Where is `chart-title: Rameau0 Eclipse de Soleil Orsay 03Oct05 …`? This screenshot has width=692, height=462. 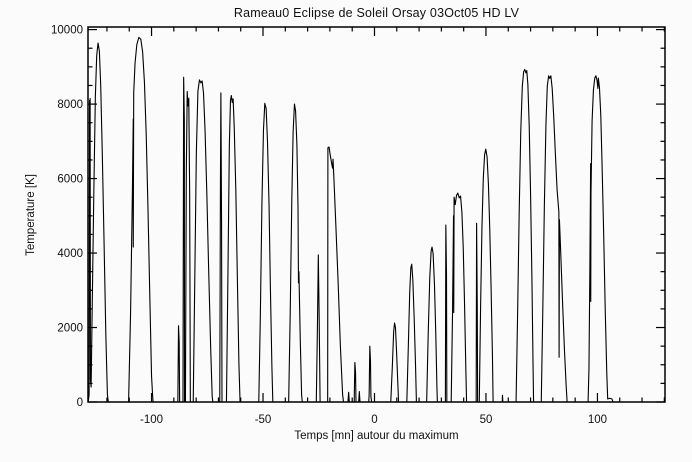
chart-title: Rameau0 Eclipse de Soleil Orsay 03Oct05 … is located at coordinates (376, 13).